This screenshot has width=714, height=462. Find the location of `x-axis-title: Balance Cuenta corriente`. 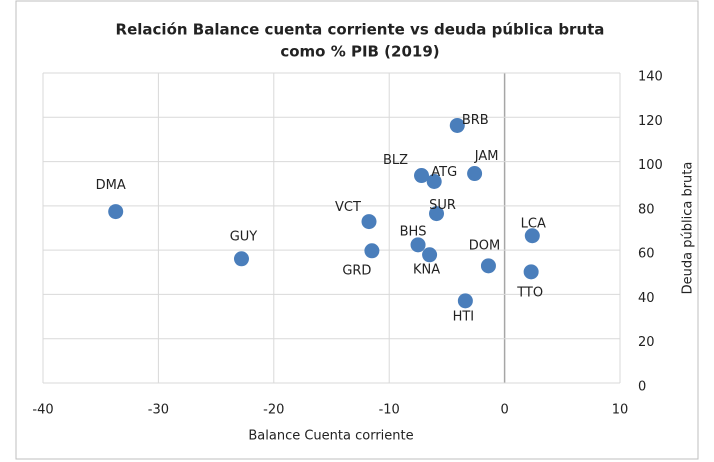

x-axis-title: Balance Cuenta corriente is located at coordinates (330, 436).